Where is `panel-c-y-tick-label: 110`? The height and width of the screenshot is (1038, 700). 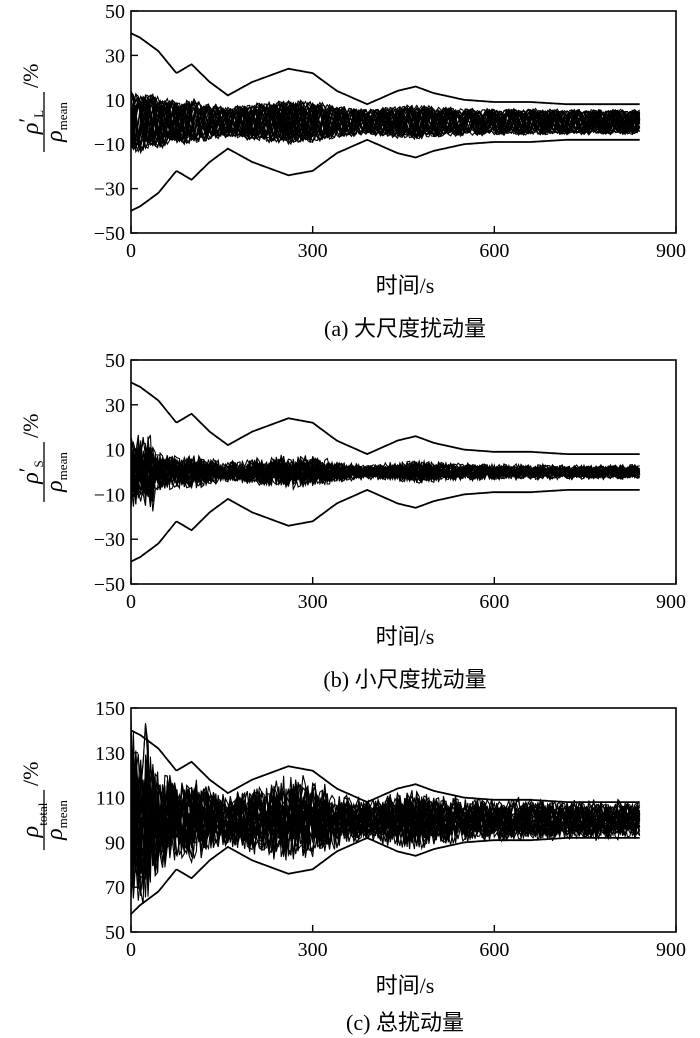 panel-c-y-tick-label: 110 is located at coordinates (110, 799).